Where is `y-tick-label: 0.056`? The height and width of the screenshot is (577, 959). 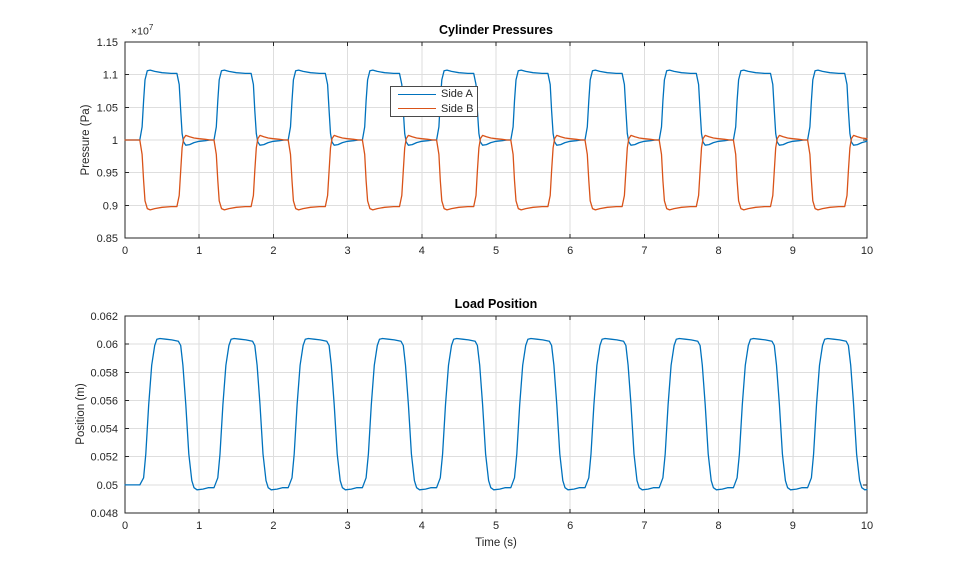 y-tick-label: 0.056 is located at coordinates (104, 401).